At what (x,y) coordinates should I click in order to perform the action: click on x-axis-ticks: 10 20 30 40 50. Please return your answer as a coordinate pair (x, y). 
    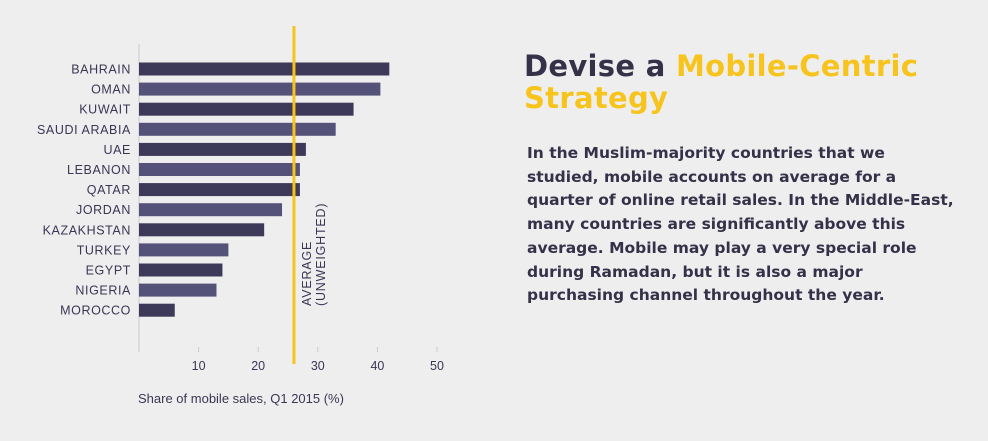
    Looking at the image, I should click on (318, 360).